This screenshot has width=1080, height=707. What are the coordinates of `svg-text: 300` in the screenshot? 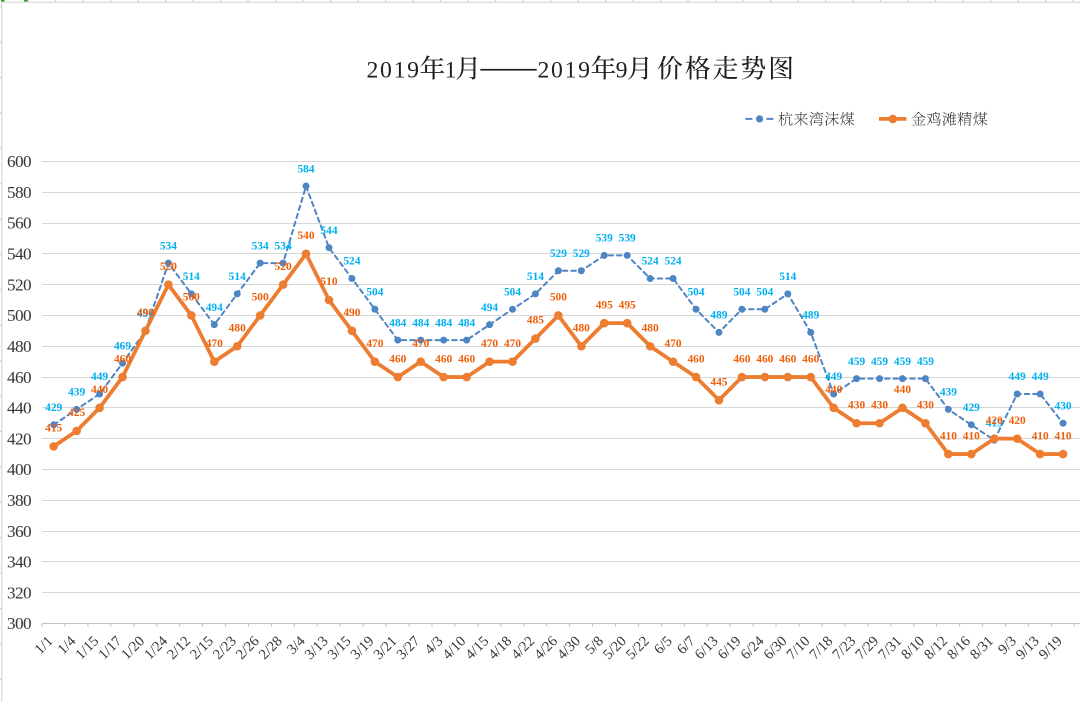 It's located at (19, 623).